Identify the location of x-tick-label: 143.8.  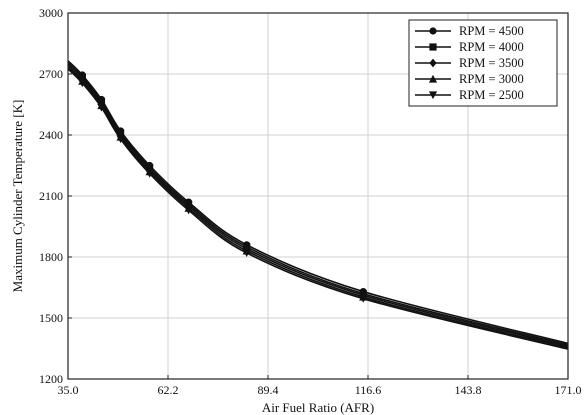
(468, 390).